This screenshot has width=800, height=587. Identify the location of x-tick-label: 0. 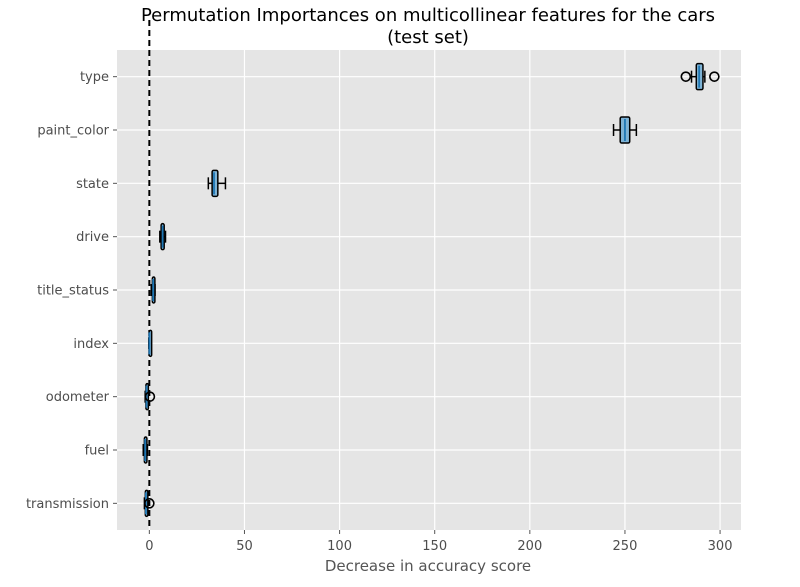
(149, 546).